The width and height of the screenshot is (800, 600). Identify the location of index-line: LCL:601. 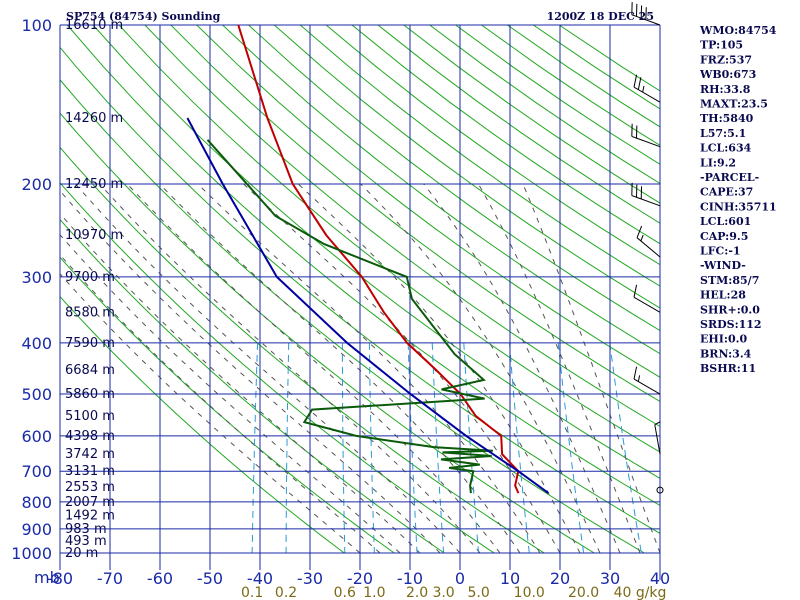
(725, 221).